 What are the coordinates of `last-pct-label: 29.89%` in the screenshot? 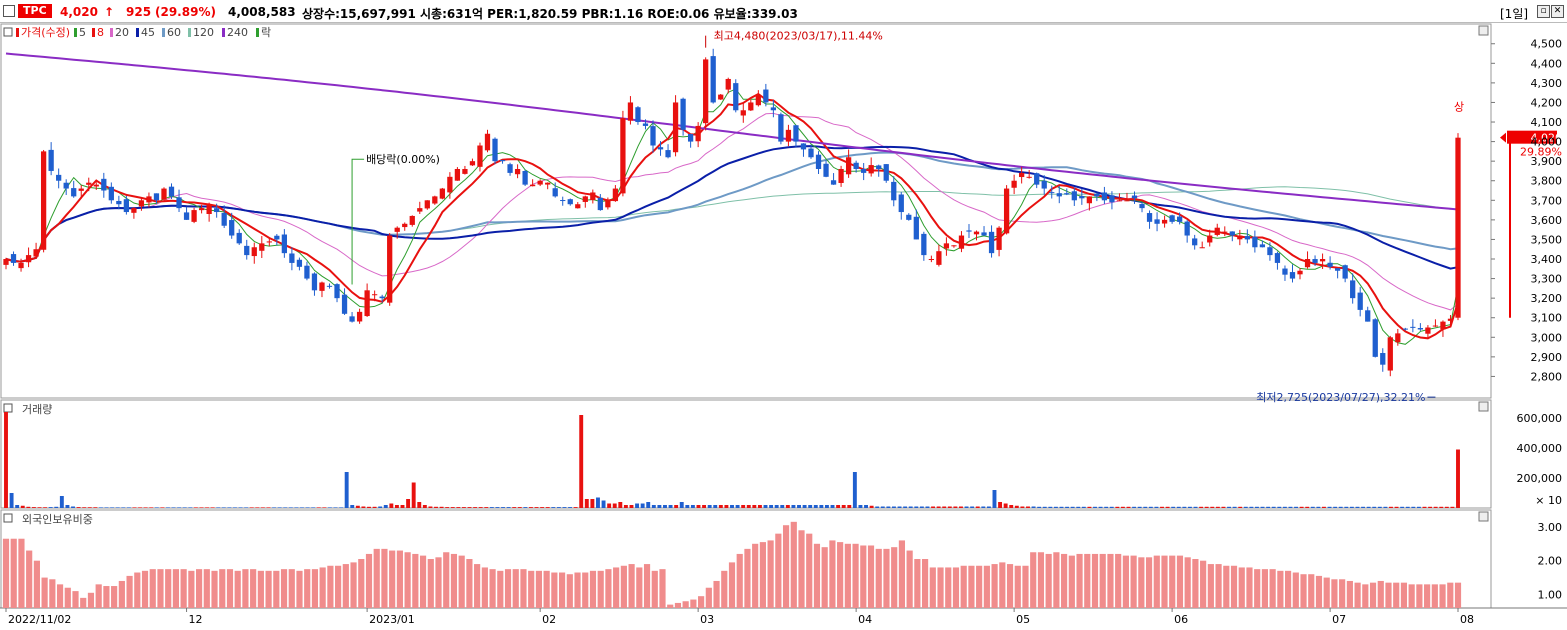 It's located at (1541, 152).